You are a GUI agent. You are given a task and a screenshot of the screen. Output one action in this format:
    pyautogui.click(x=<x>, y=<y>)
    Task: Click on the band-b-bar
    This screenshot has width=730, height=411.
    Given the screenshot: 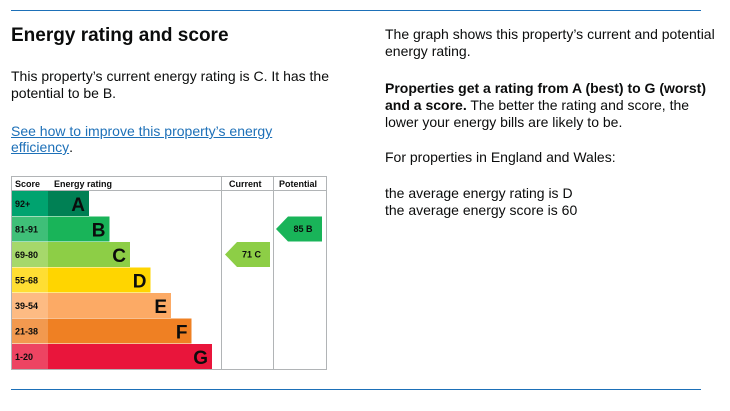 What is the action you would take?
    pyautogui.click(x=79, y=229)
    